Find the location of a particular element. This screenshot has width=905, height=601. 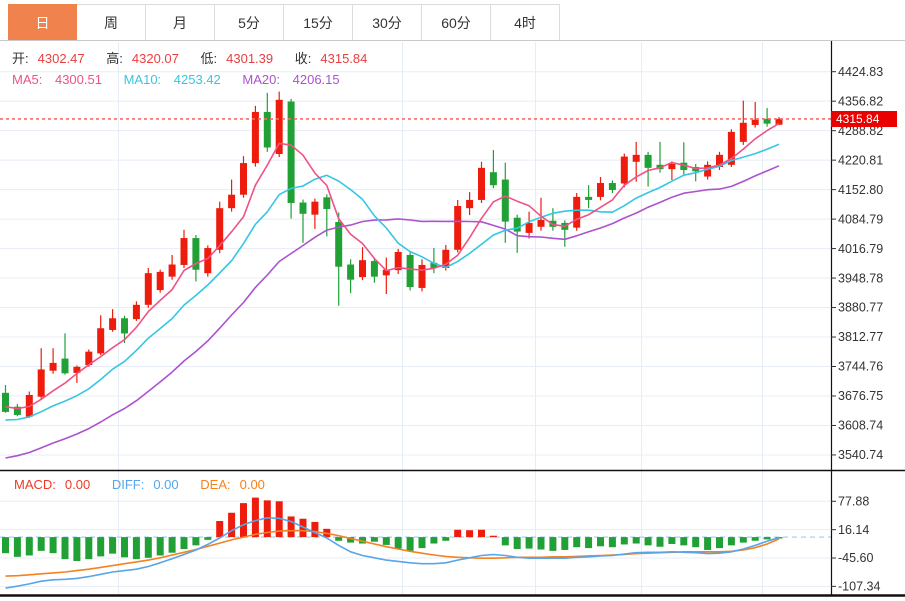

high-label: 高: is located at coordinates (114, 58).